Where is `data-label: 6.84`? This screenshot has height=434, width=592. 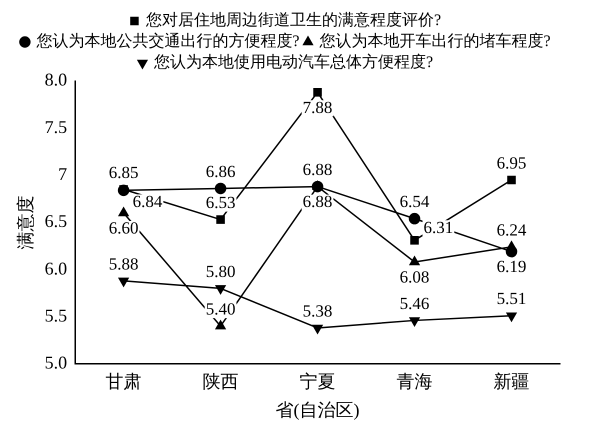 data-label: 6.84 is located at coordinates (147, 201).